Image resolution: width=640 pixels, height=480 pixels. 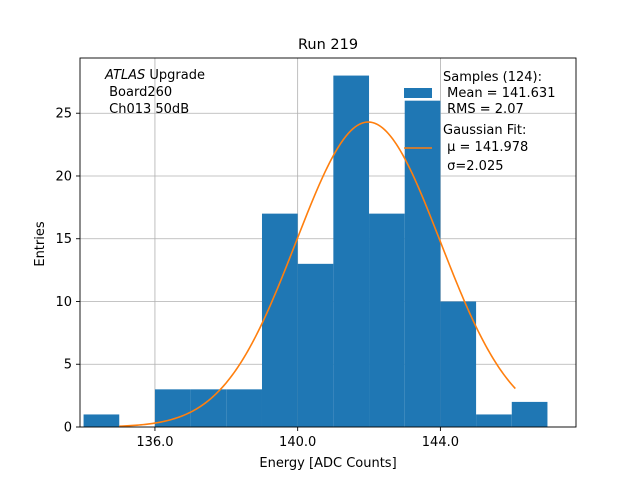 I want to click on annotation-line-2: Board260, so click(x=138, y=92).